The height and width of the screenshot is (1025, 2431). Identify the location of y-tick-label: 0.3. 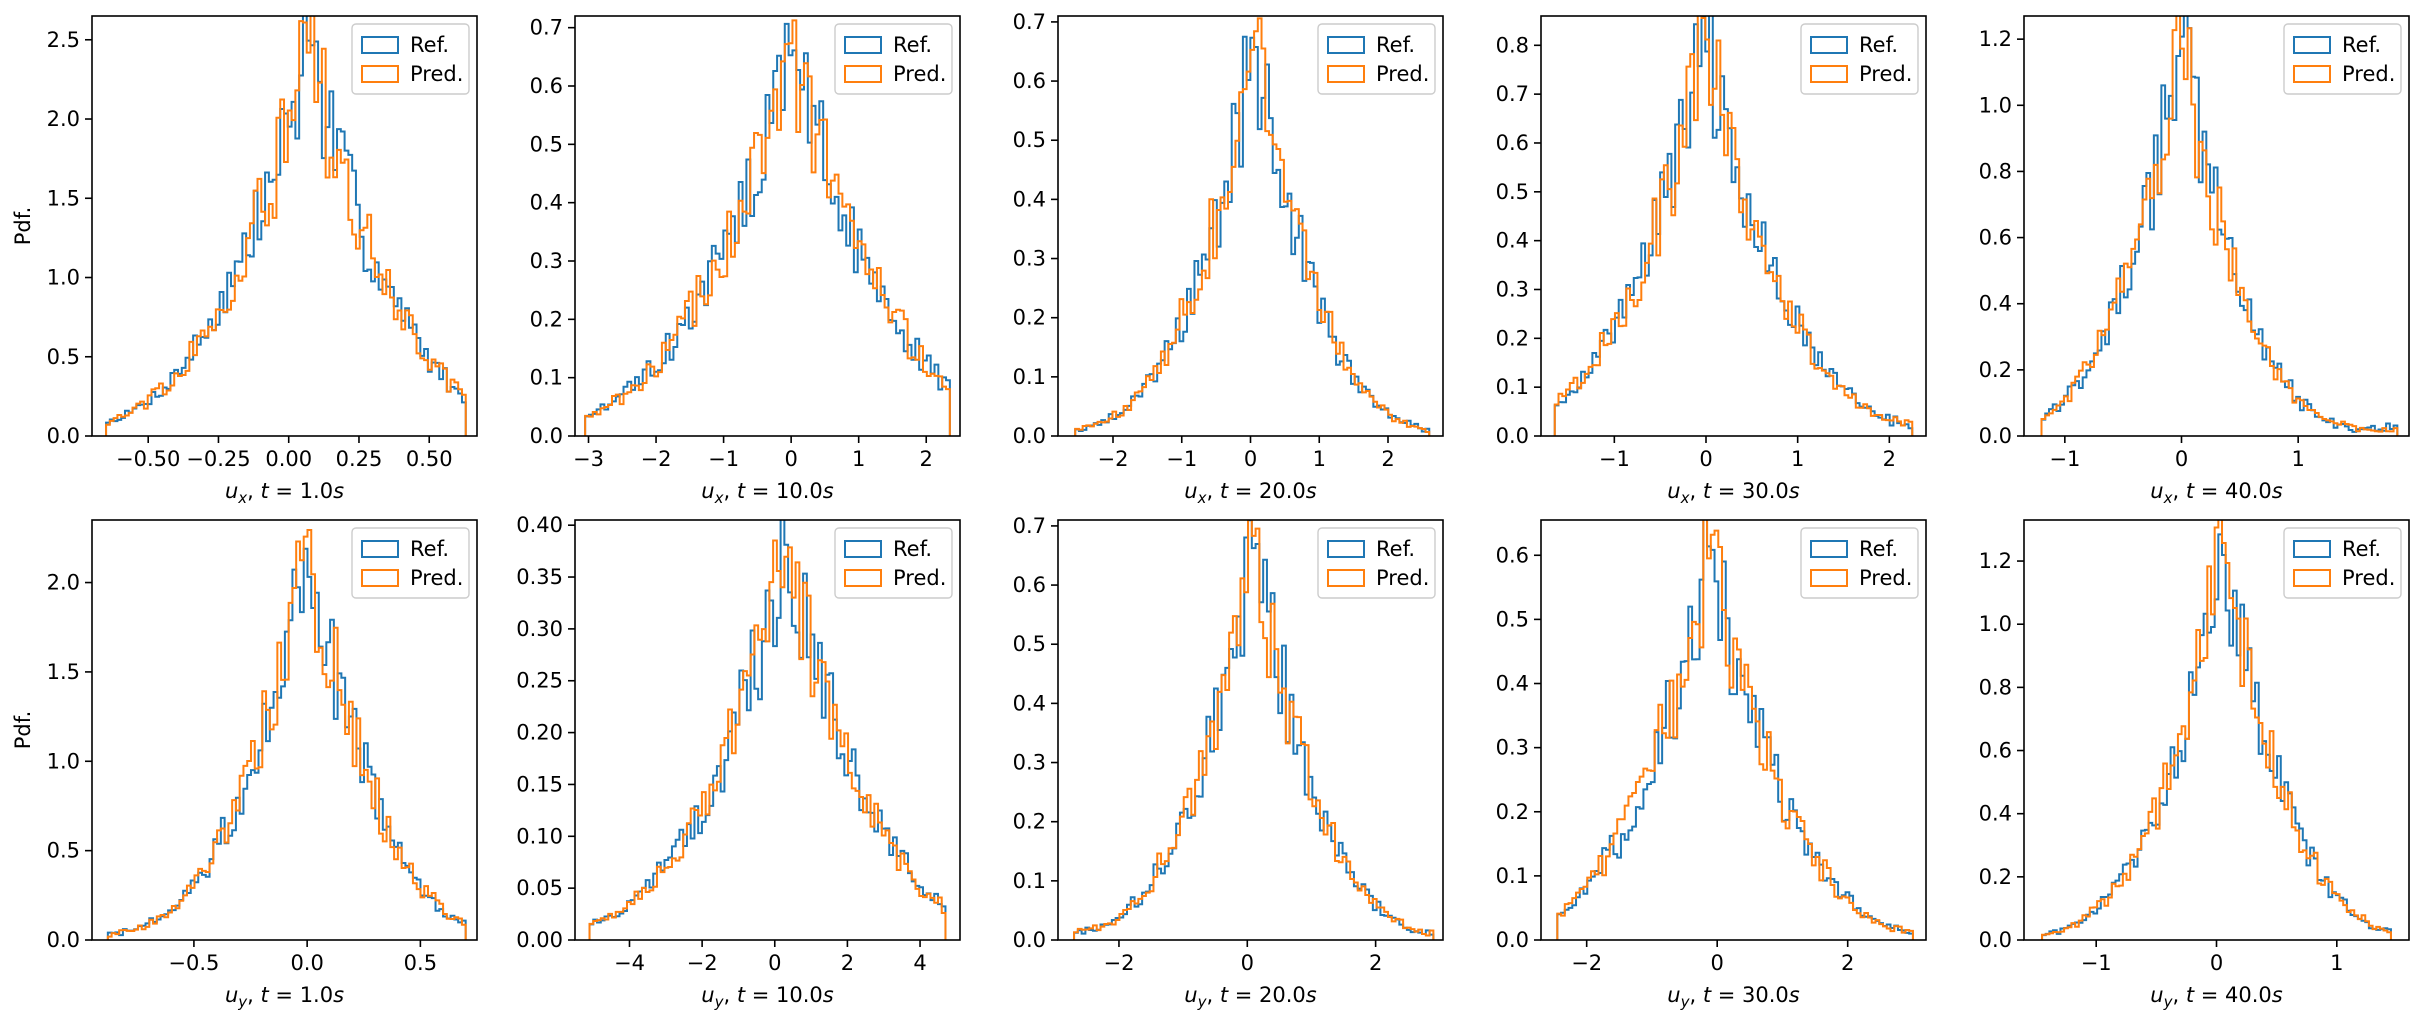
(1029, 763).